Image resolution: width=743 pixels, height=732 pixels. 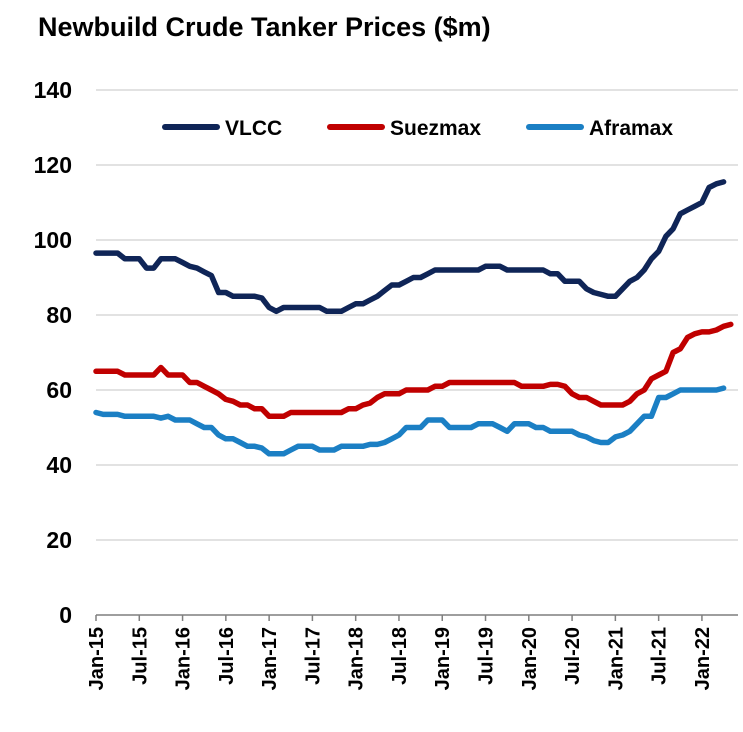 What do you see at coordinates (59, 390) in the screenshot?
I see `y-tick-label-60: 60` at bounding box center [59, 390].